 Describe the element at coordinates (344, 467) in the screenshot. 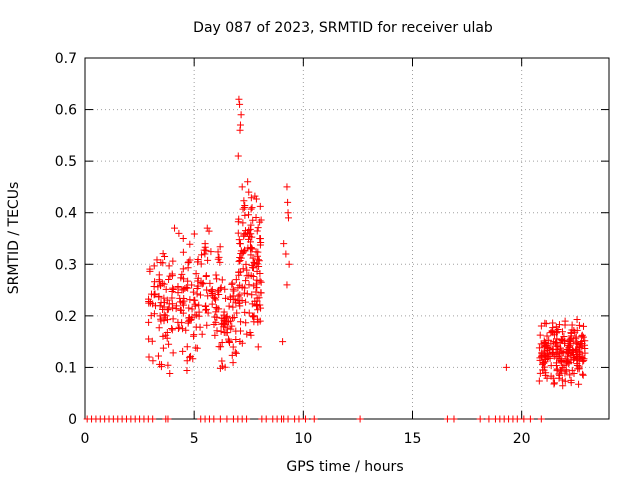

I see `x-axis-label: GPS time / hours` at that location.